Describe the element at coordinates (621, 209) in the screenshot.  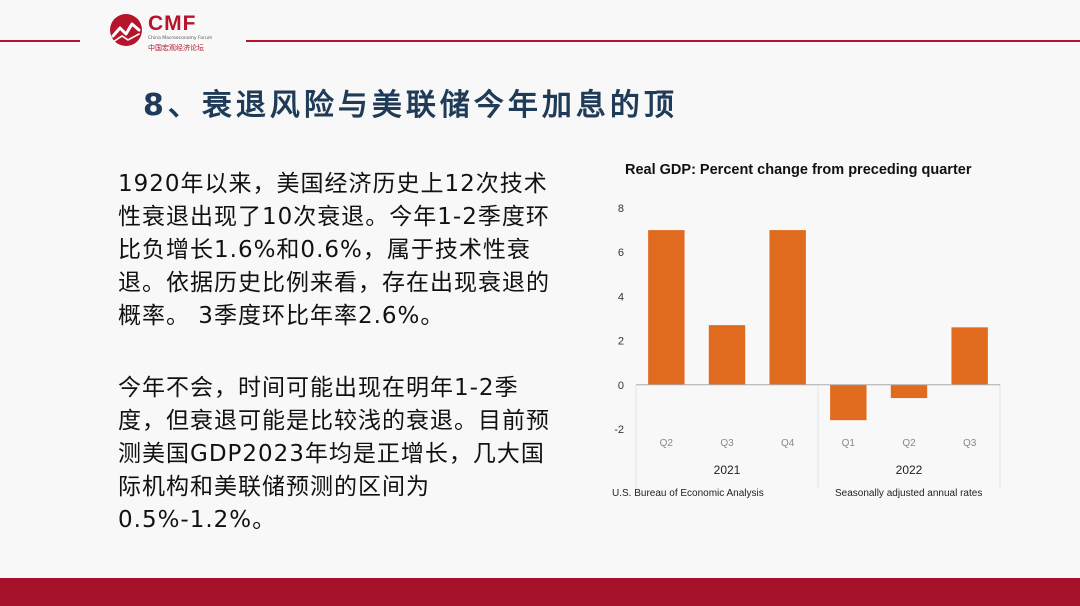
I see `y-tick-label: 8` at that location.